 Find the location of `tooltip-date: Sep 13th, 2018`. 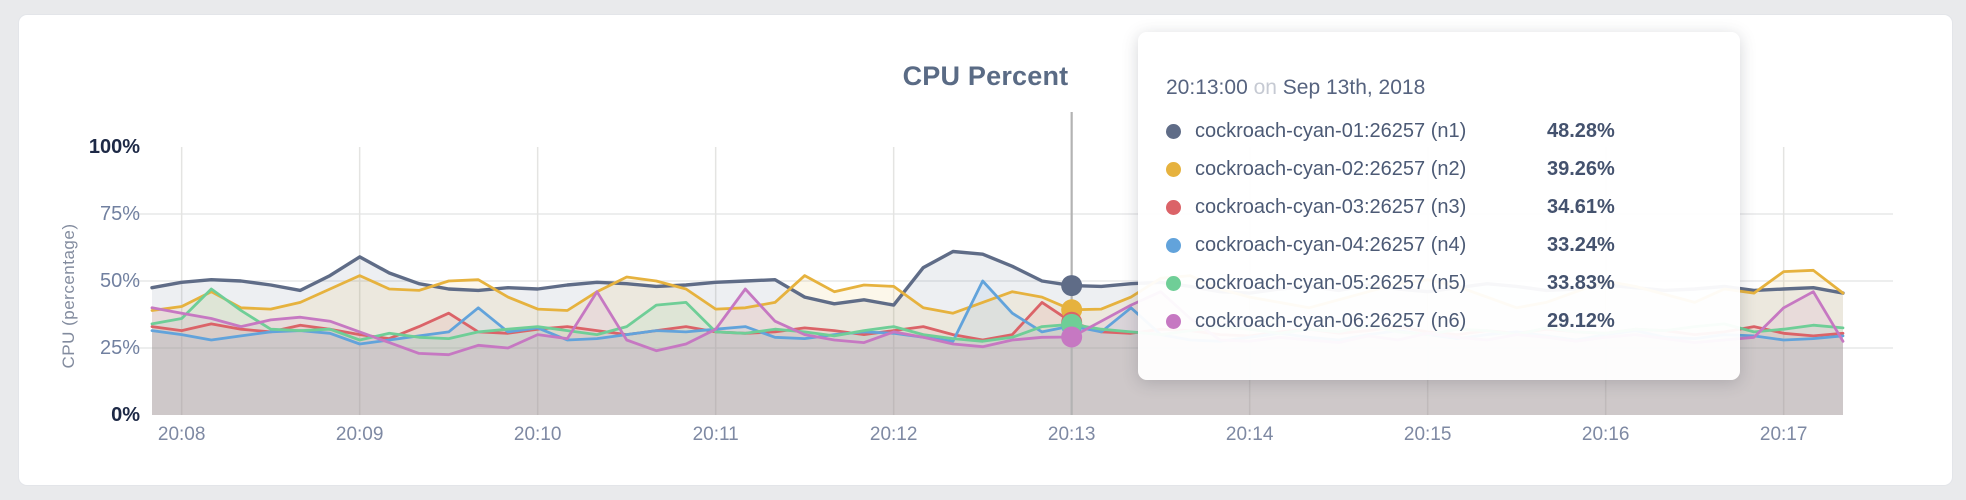

tooltip-date: Sep 13th, 2018 is located at coordinates (1354, 87).